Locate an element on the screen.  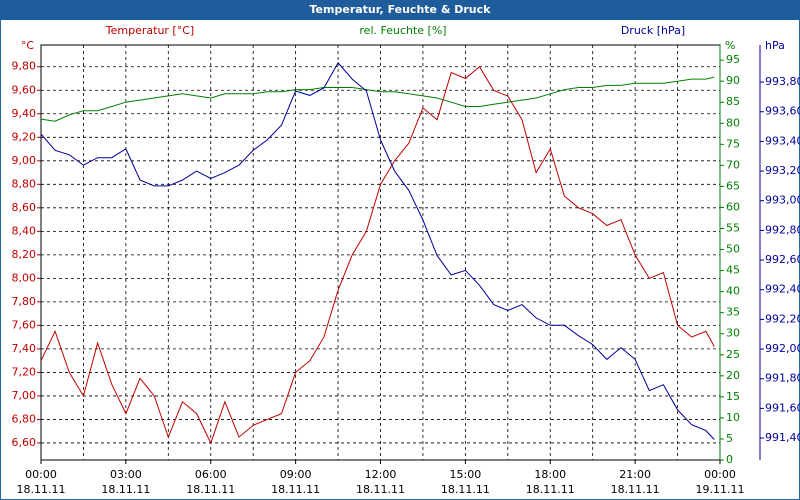
y2-unit: % is located at coordinates (730, 45).